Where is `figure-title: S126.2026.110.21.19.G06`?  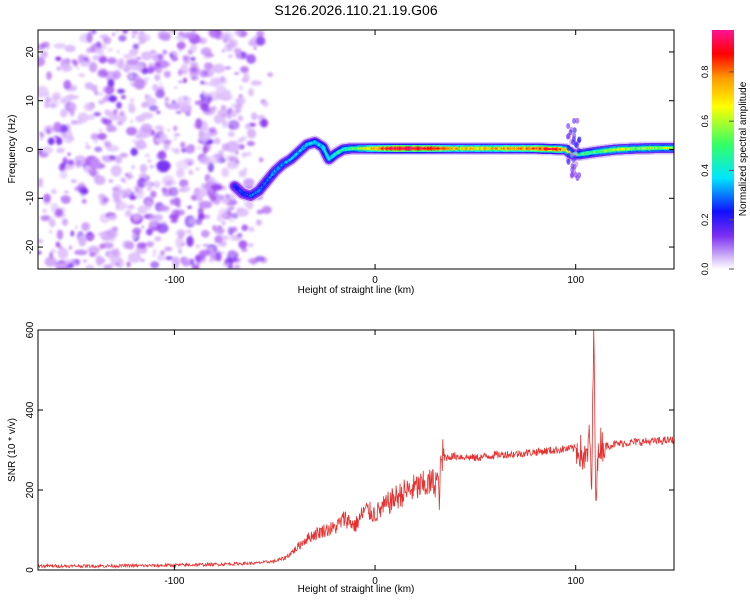 figure-title: S126.2026.110.21.19.G06 is located at coordinates (355, 10).